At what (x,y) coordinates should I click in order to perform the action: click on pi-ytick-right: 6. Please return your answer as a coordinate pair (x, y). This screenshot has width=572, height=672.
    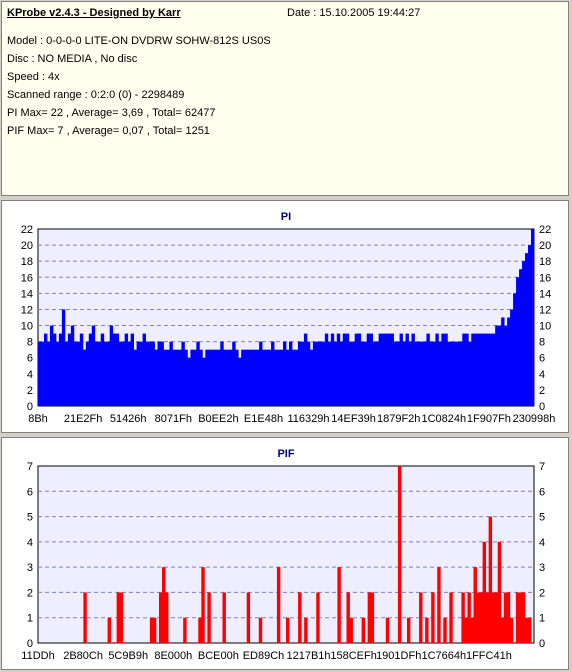
    Looking at the image, I should click on (542, 359).